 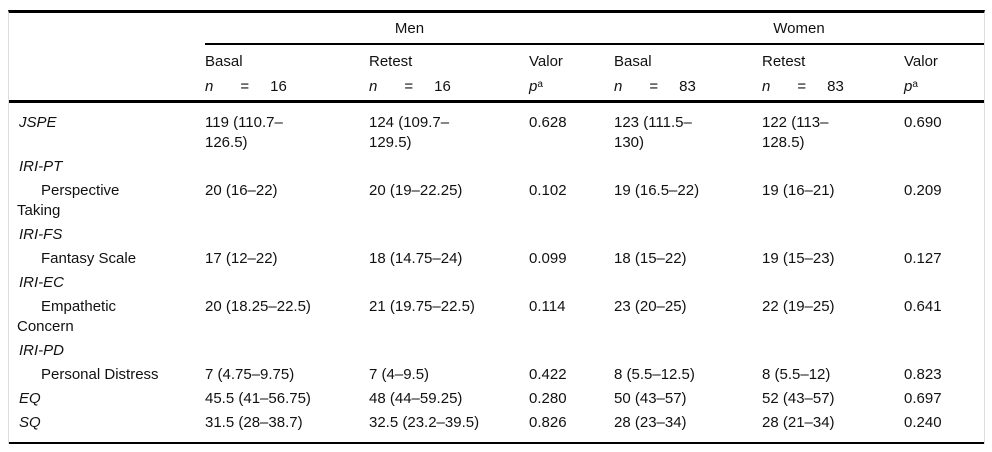 What do you see at coordinates (107, 60) in the screenshot?
I see `column-header-spacer` at bounding box center [107, 60].